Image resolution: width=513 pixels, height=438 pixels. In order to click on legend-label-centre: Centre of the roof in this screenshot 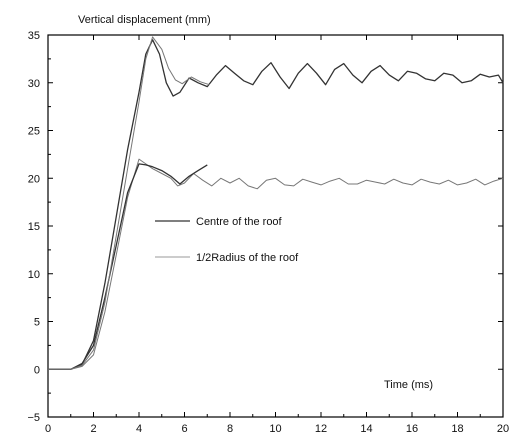, I will do `click(239, 222)`.